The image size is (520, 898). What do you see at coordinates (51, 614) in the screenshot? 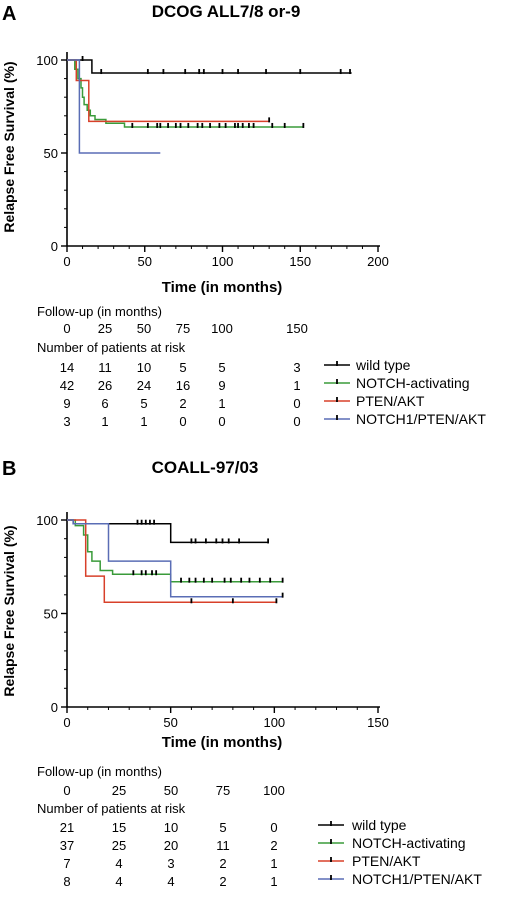
I see `panel-b-y-tick-label: 50` at bounding box center [51, 614].